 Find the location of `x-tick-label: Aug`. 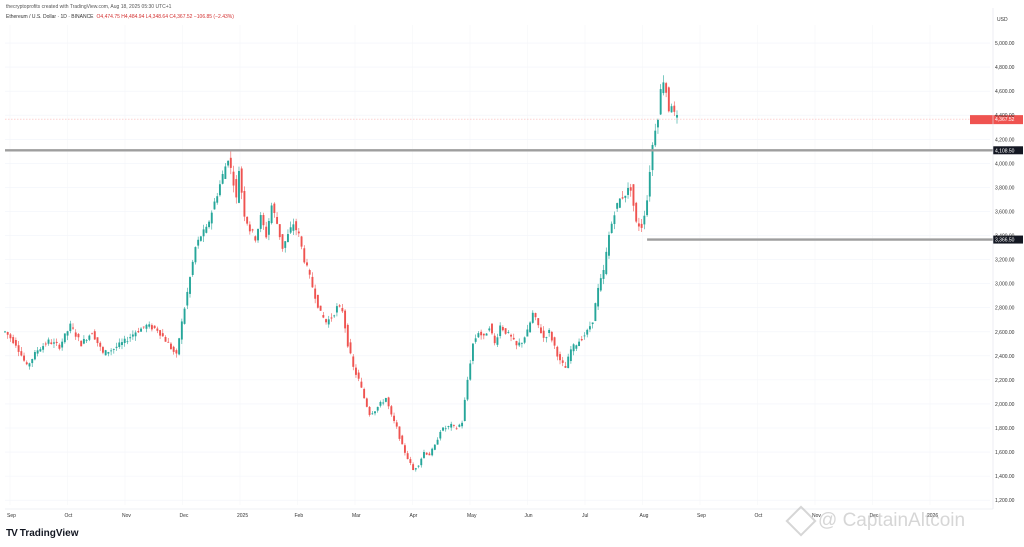

x-tick-label: Aug is located at coordinates (644, 516).